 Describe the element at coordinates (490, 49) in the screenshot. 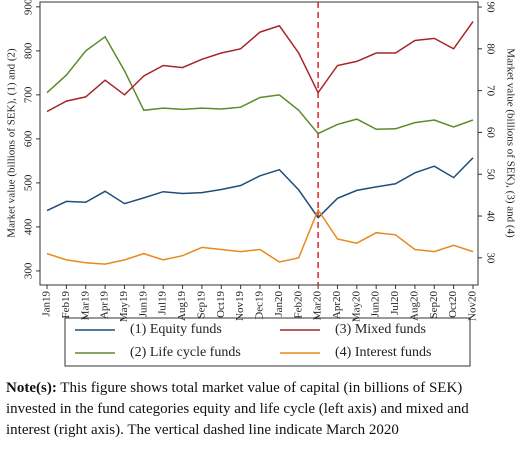

I see `y2-tick-label: 80` at that location.